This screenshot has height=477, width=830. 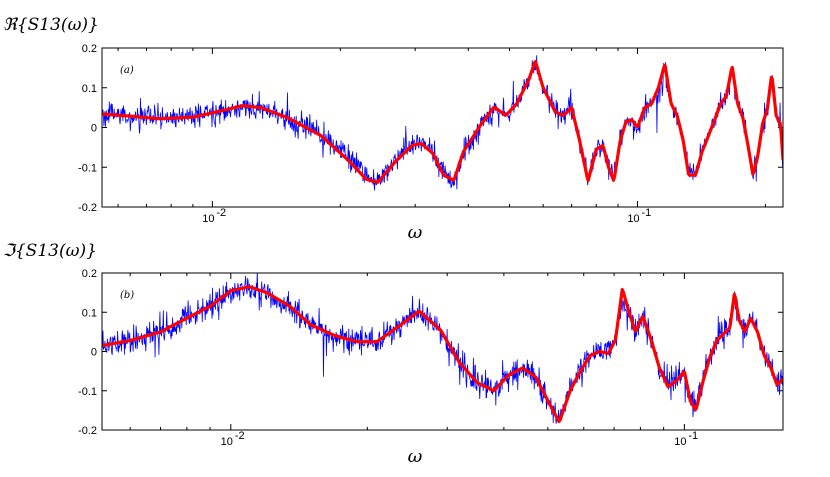 I want to click on panel-a-ytick-label: -0.1, so click(x=87, y=168).